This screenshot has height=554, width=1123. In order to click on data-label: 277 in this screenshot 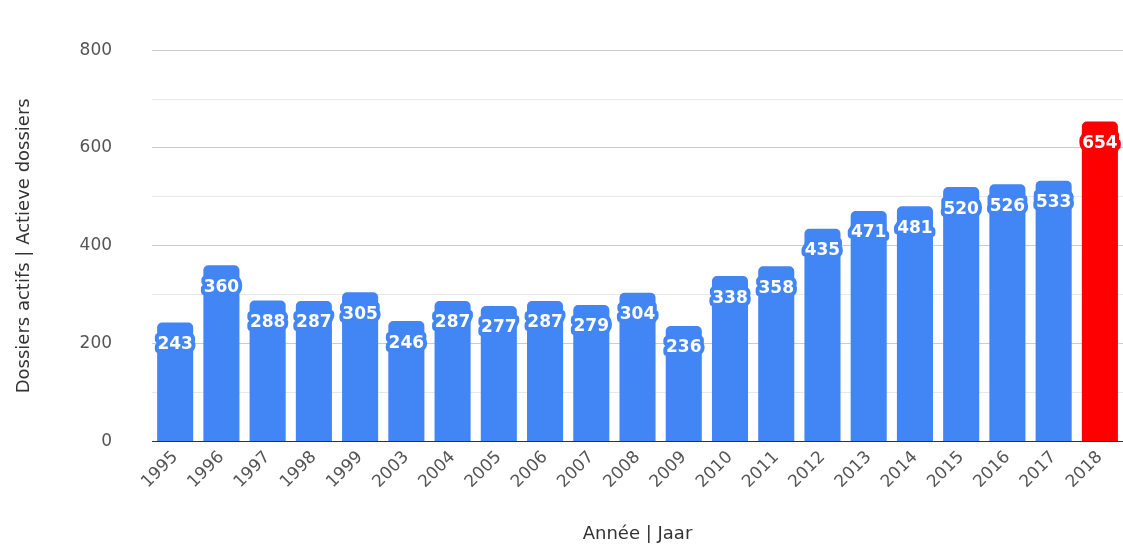, I will do `click(499, 326)`.